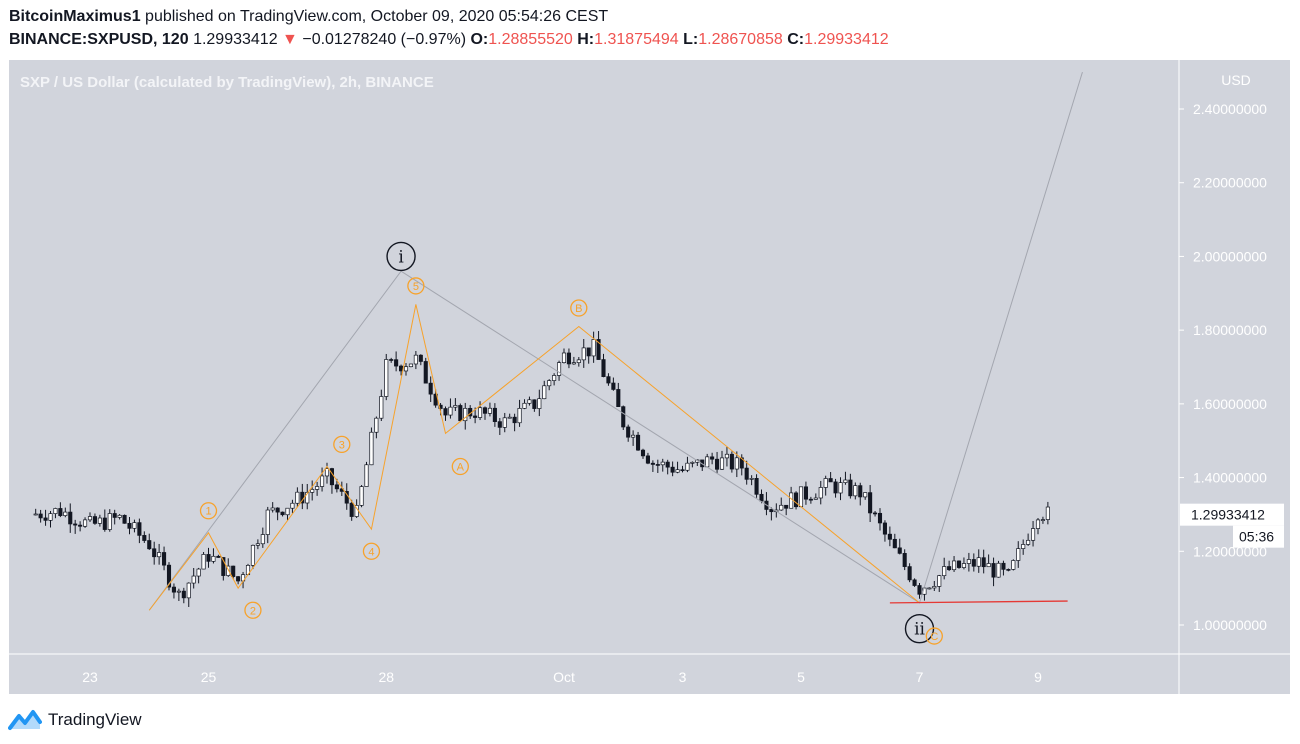 This screenshot has width=1300, height=744. Describe the element at coordinates (1236, 80) in the screenshot. I see `currency-label: USD` at that location.